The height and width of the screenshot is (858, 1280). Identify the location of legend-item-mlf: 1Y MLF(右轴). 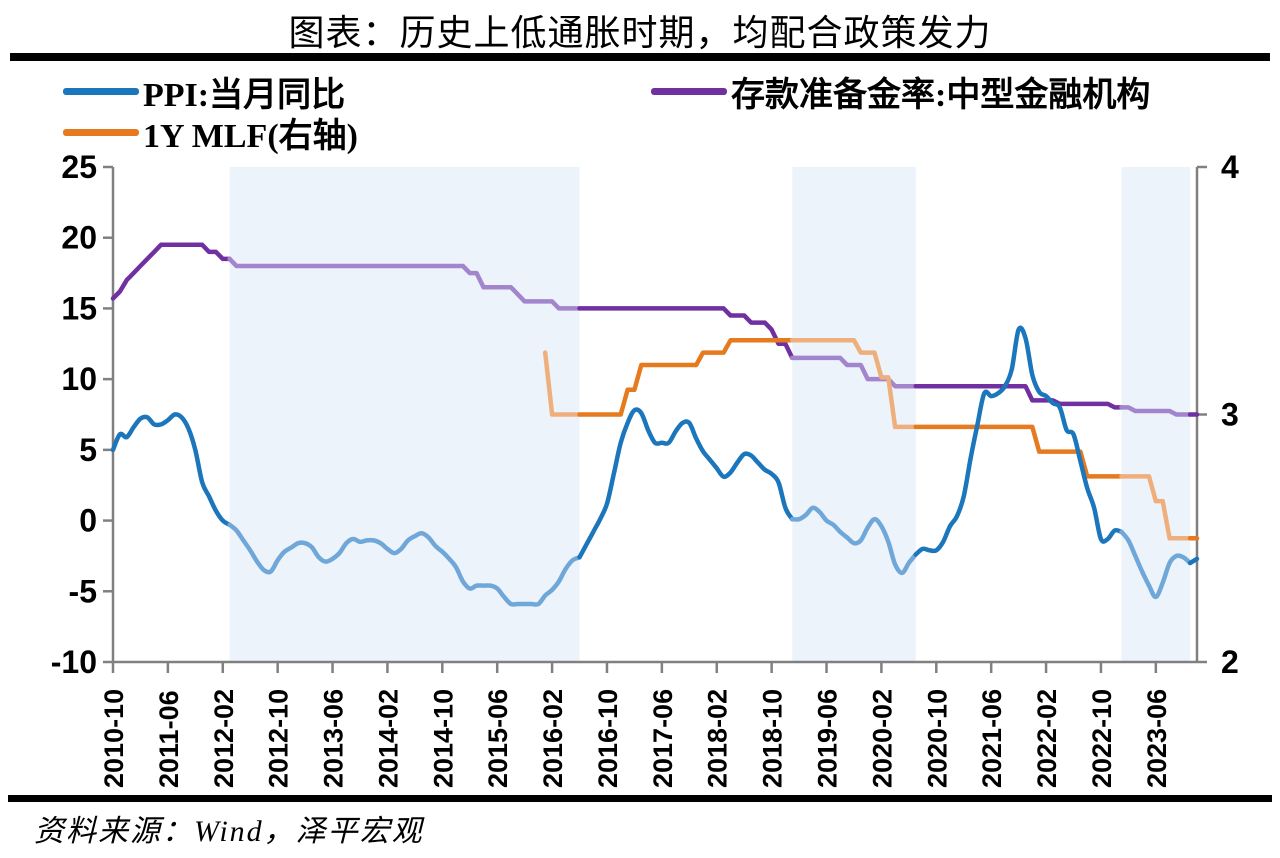
(210, 133).